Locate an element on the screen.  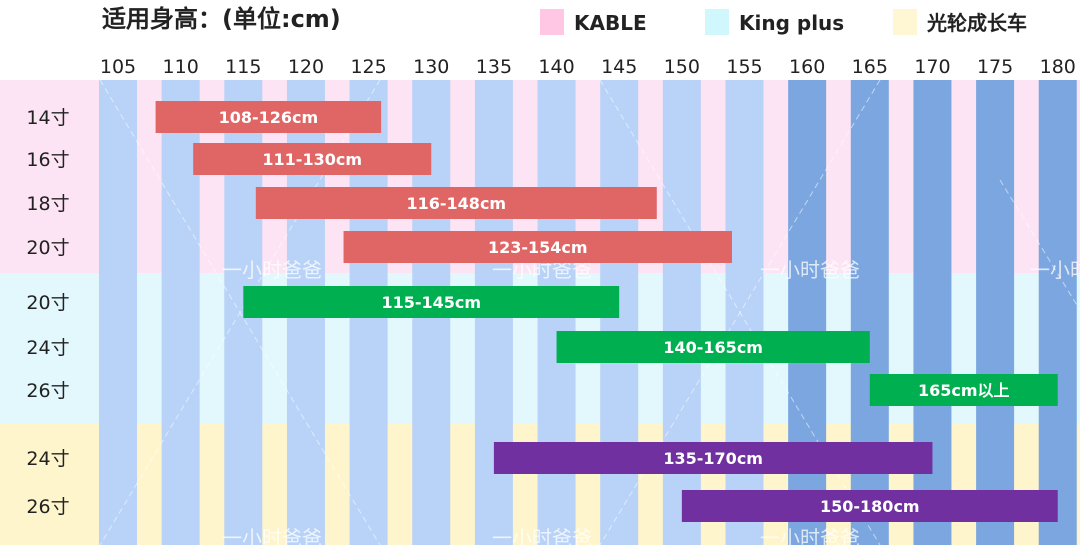
range-bar-label-3-2: 150-180cm is located at coordinates (870, 506).